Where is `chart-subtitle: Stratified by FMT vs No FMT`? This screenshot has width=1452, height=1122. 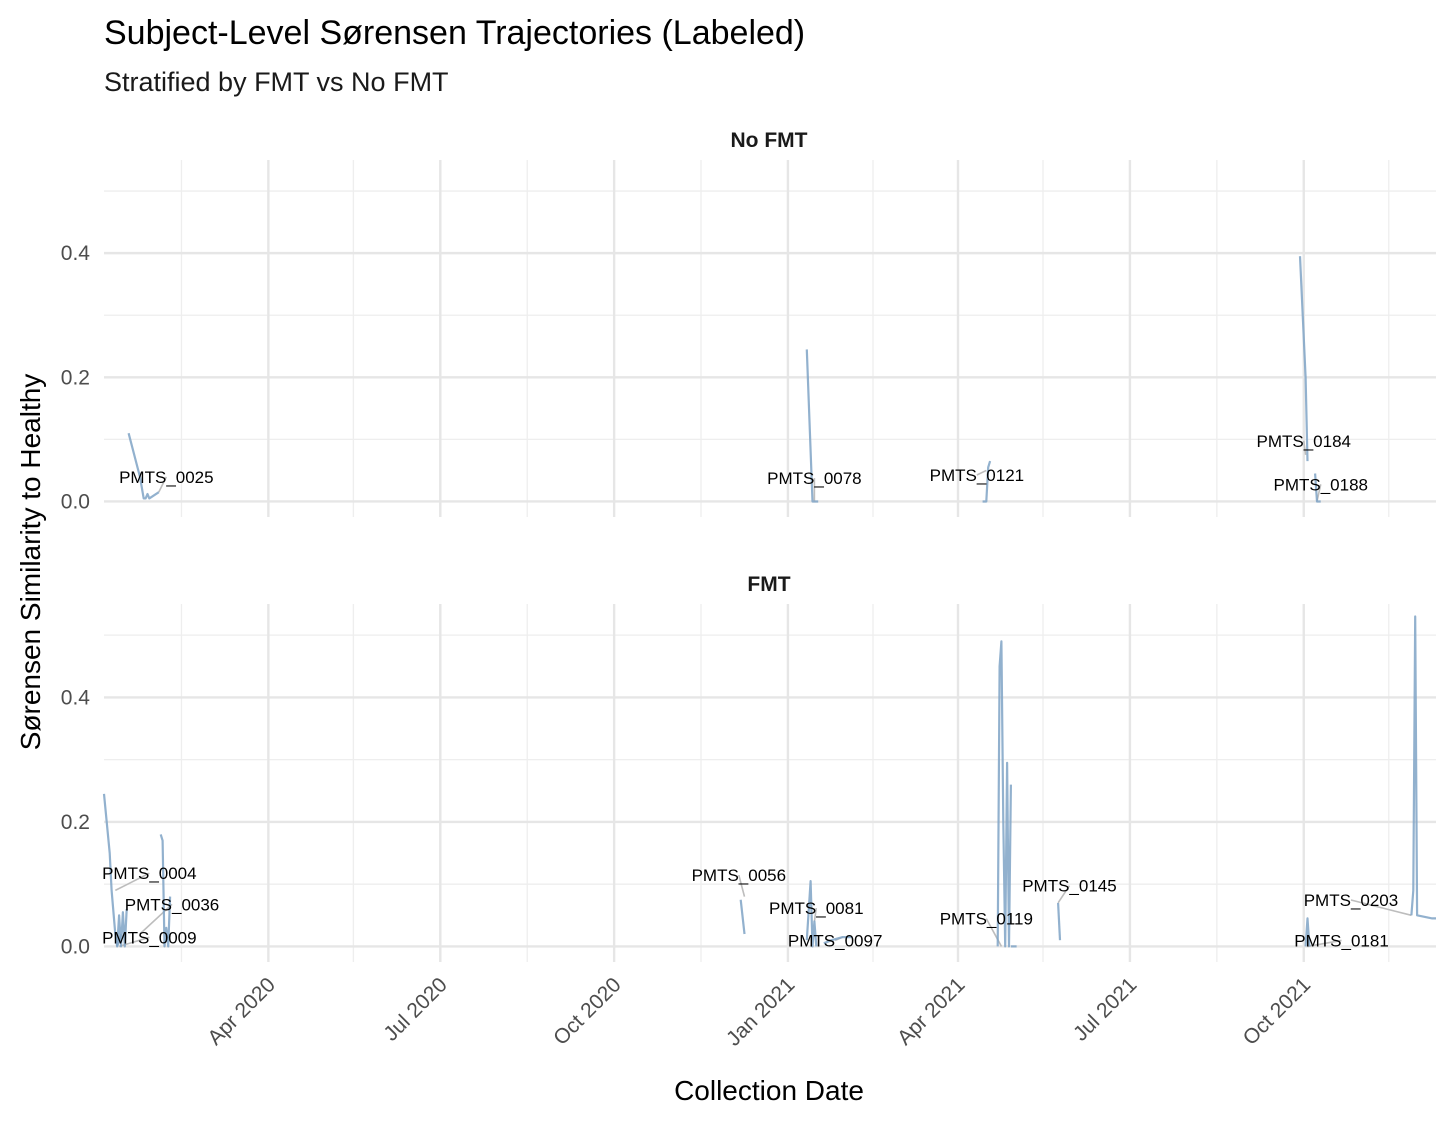 chart-subtitle: Stratified by FMT vs No FMT is located at coordinates (276, 82).